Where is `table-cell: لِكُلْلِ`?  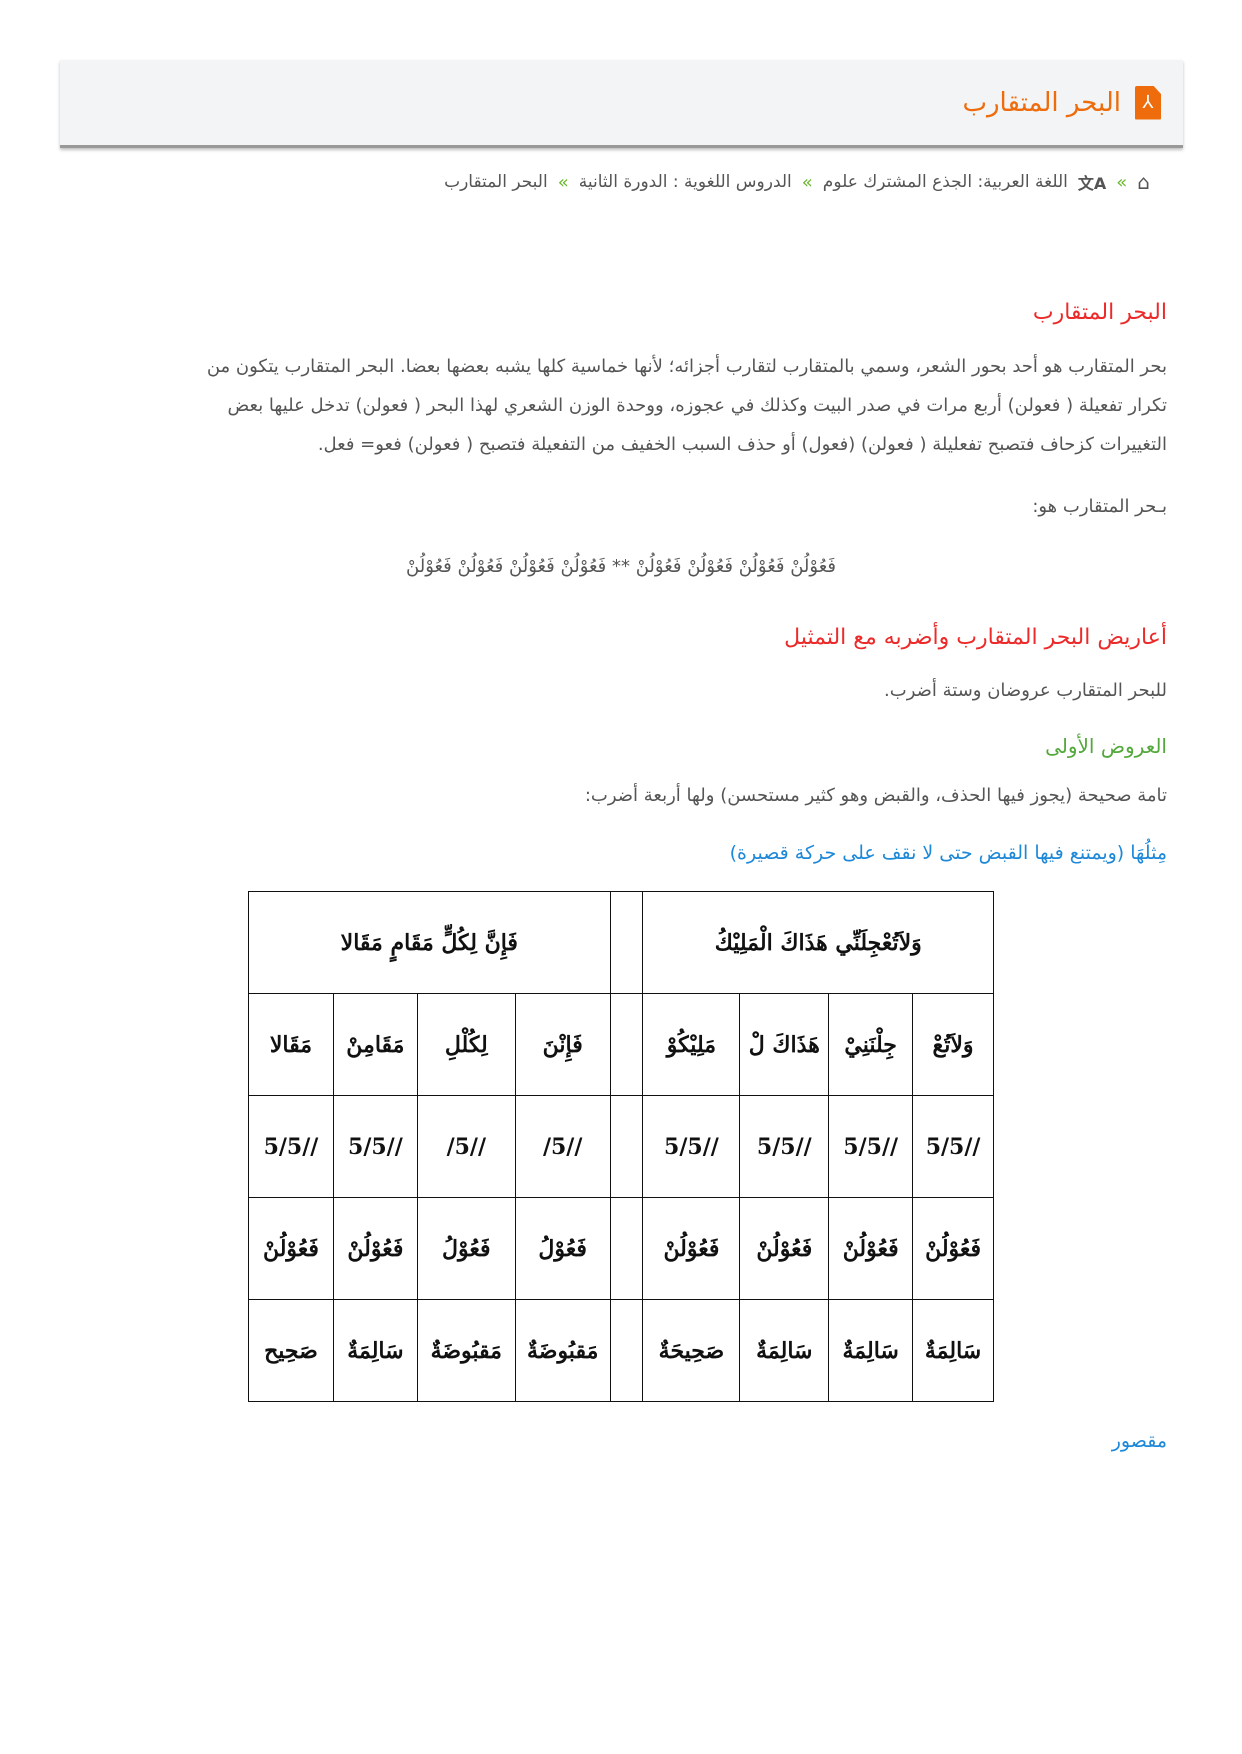 table-cell: لِكُلْلِ is located at coordinates (466, 1044).